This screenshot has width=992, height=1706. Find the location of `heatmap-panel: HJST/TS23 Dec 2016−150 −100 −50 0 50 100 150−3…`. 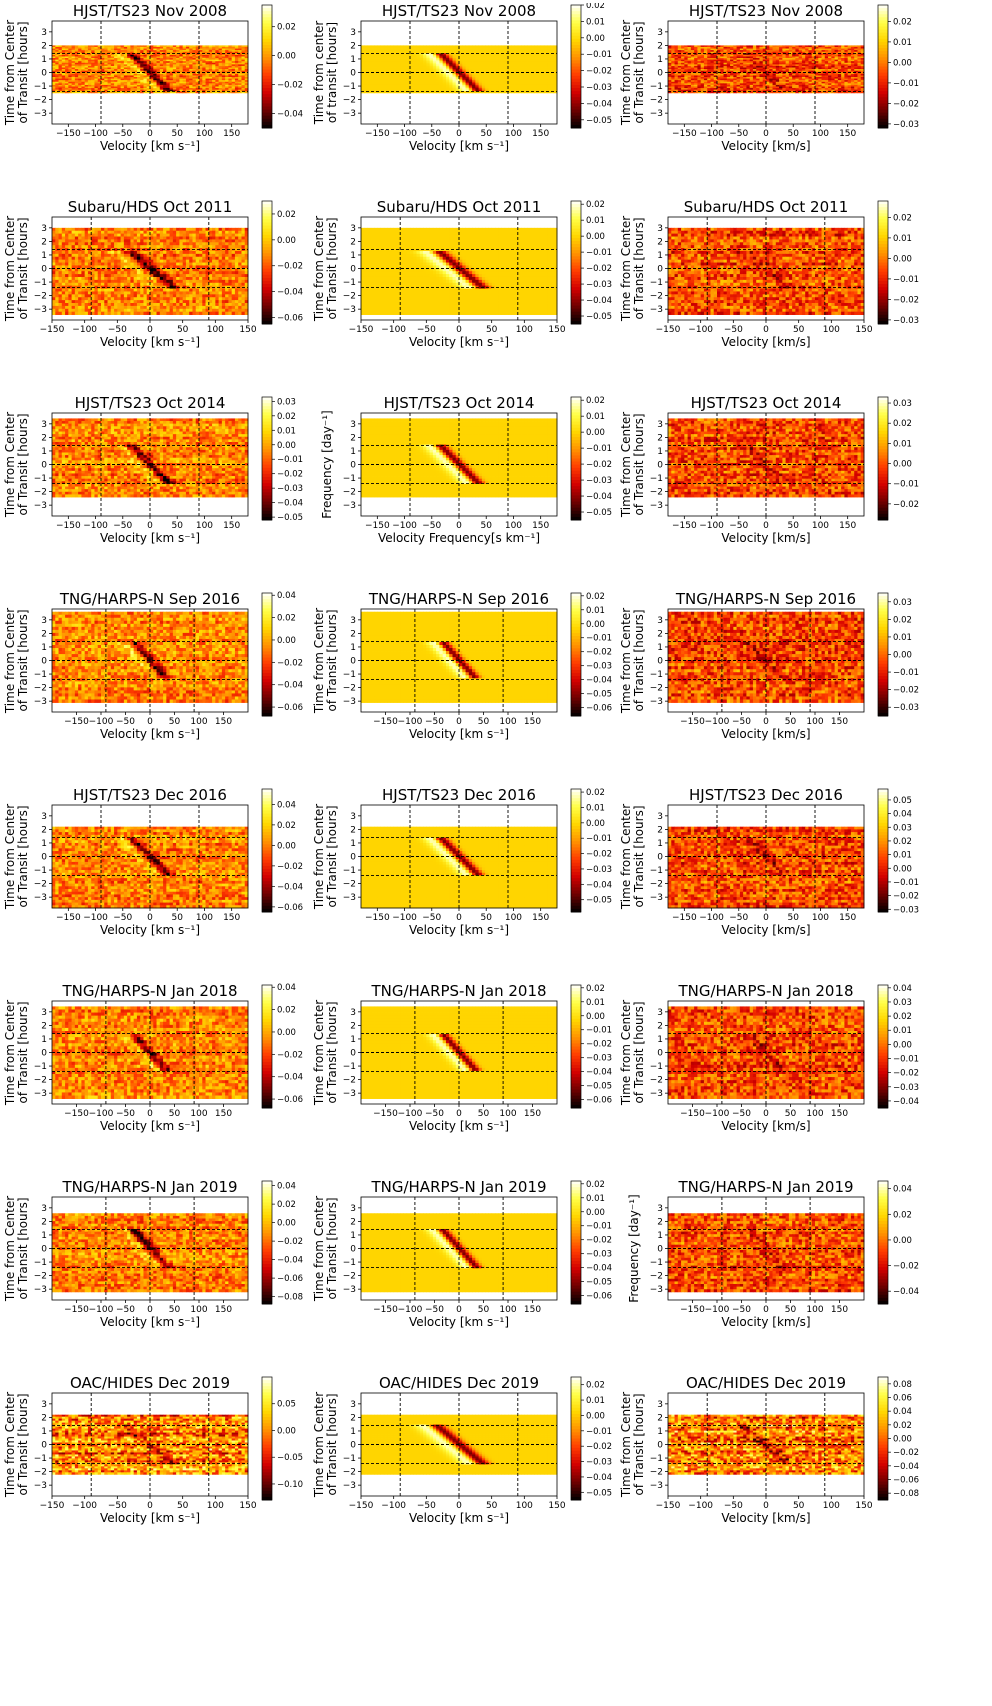

heatmap-panel: HJST/TS23 Dec 2016−150 −100 −50 0 50 100 150−3… is located at coordinates (160, 885).